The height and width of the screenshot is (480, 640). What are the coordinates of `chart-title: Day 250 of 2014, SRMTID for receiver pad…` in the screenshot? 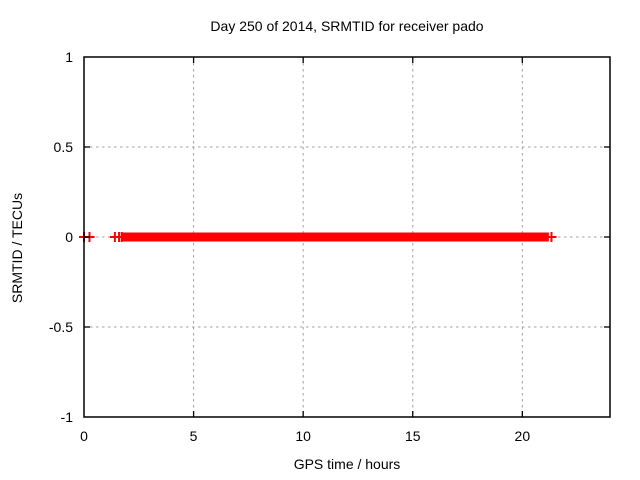 It's located at (347, 26).